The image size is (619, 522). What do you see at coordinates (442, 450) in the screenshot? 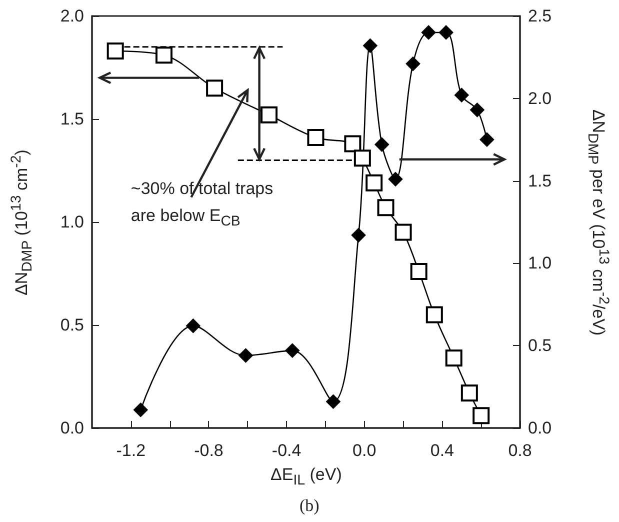
I see `x-tick-label: 0.4` at bounding box center [442, 450].